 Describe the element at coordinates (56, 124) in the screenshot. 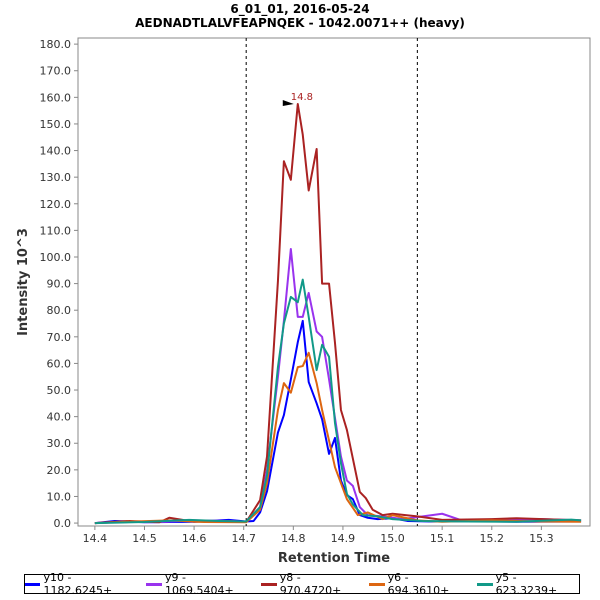

I see `y-tick-label: 150.0` at that location.